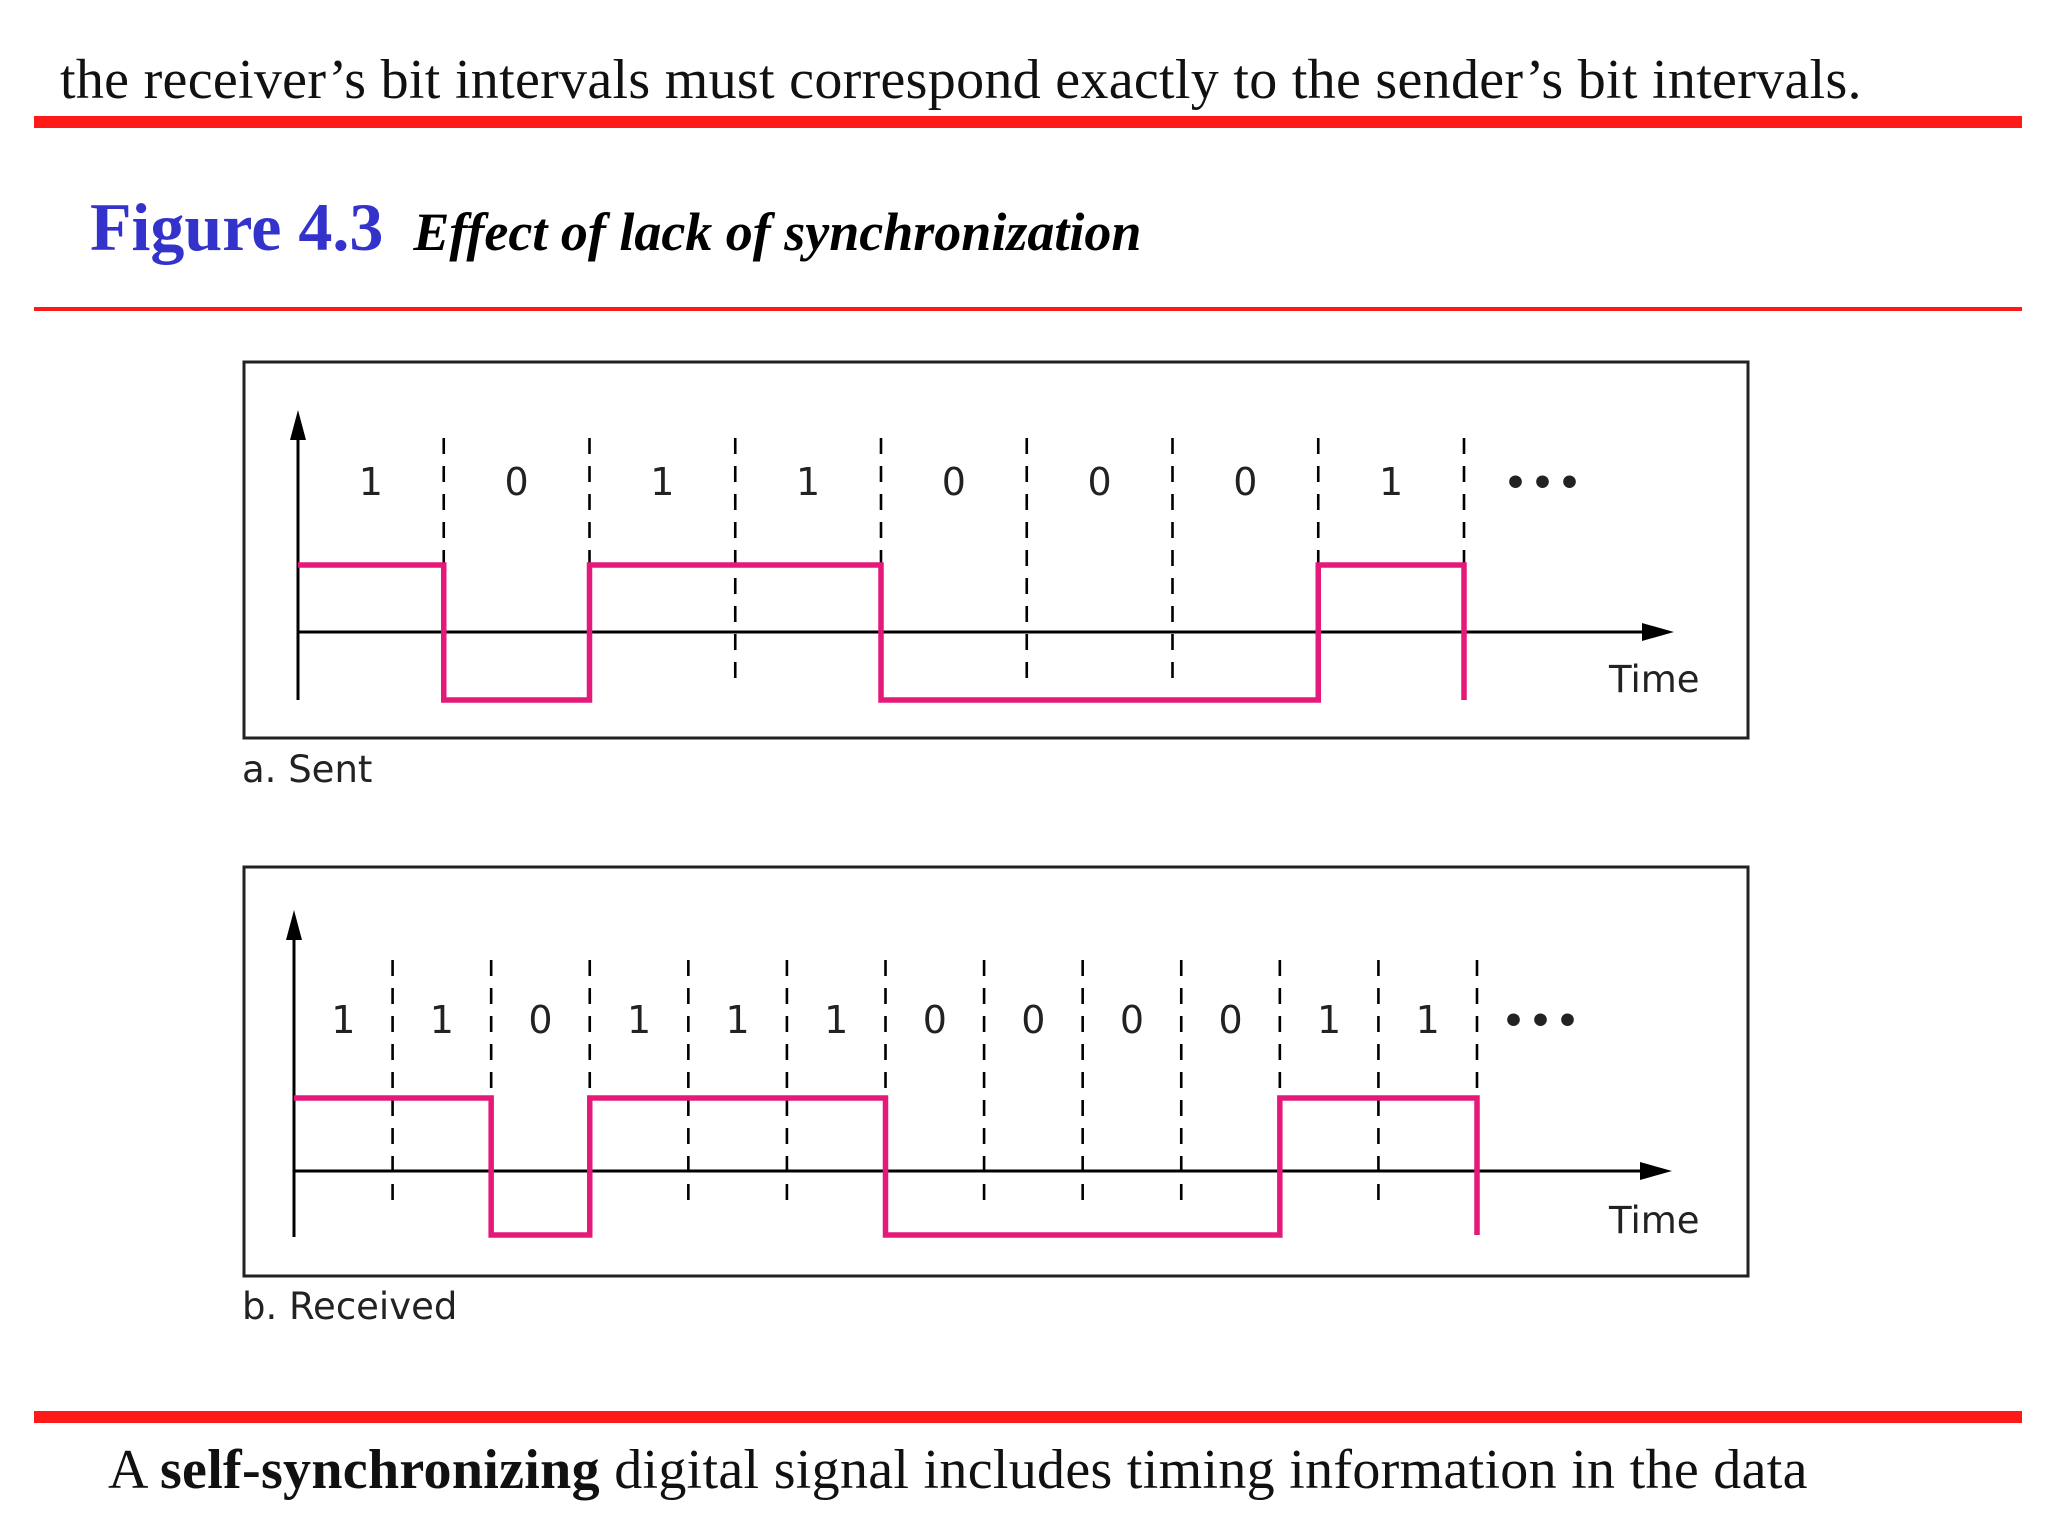 Image resolution: width=2048 pixels, height=1536 pixels. What do you see at coordinates (237, 227) in the screenshot?
I see `figure-number: Figure 4.3` at bounding box center [237, 227].